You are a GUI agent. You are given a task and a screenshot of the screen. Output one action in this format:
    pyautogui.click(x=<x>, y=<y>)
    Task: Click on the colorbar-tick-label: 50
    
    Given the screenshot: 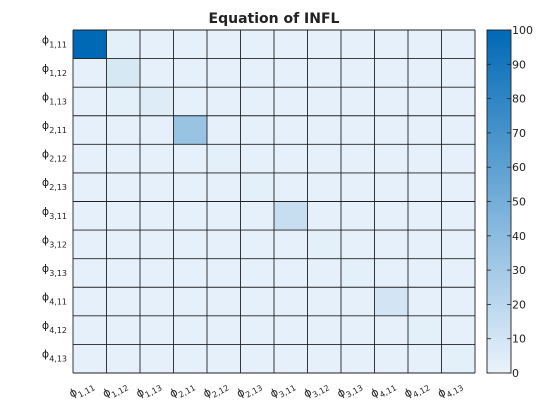 What is the action you would take?
    pyautogui.click(x=519, y=202)
    